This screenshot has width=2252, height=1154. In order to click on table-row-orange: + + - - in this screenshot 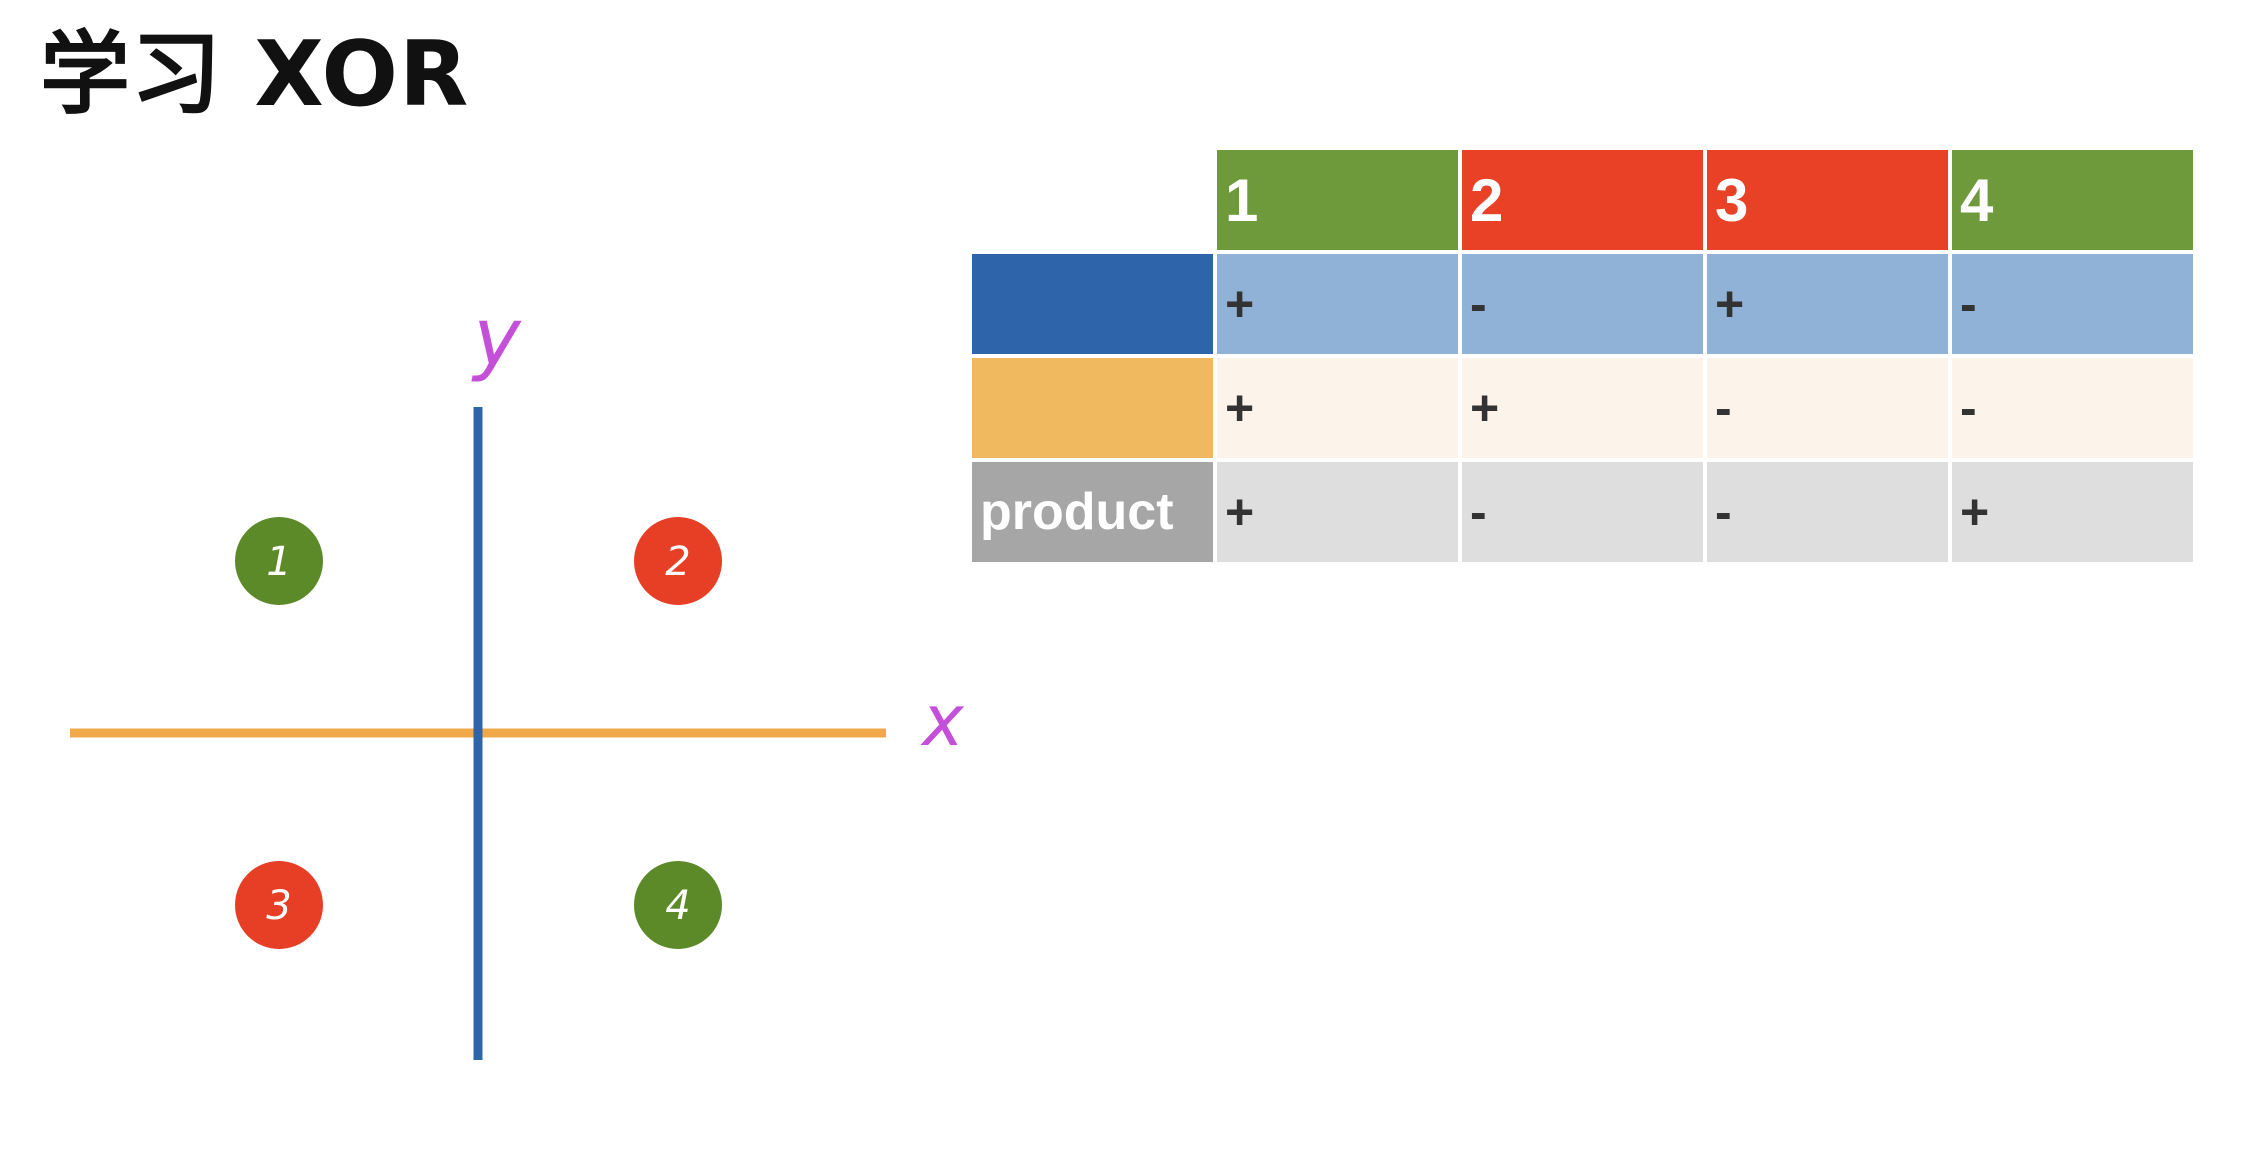, I will do `click(1582, 408)`.